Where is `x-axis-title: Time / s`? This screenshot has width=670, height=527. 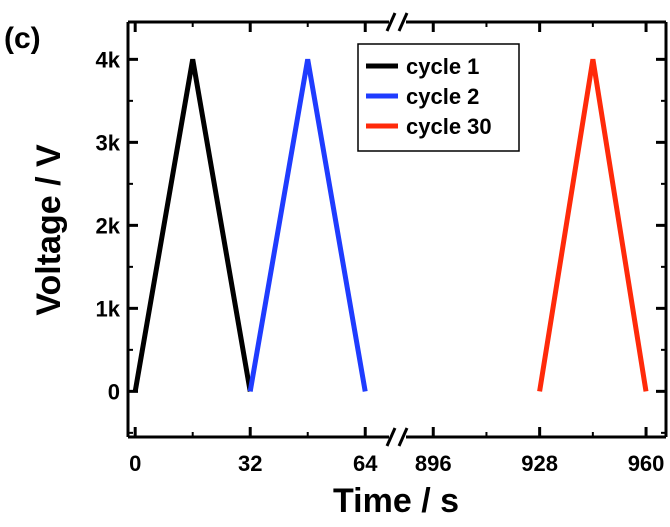 x-axis-title: Time / s is located at coordinates (396, 501).